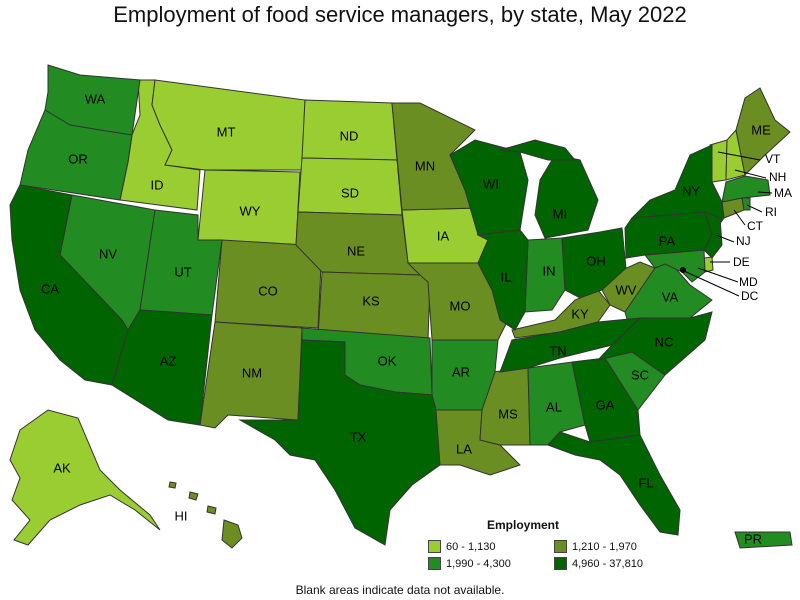 The width and height of the screenshot is (800, 600). I want to click on state-ak, so click(85, 477).